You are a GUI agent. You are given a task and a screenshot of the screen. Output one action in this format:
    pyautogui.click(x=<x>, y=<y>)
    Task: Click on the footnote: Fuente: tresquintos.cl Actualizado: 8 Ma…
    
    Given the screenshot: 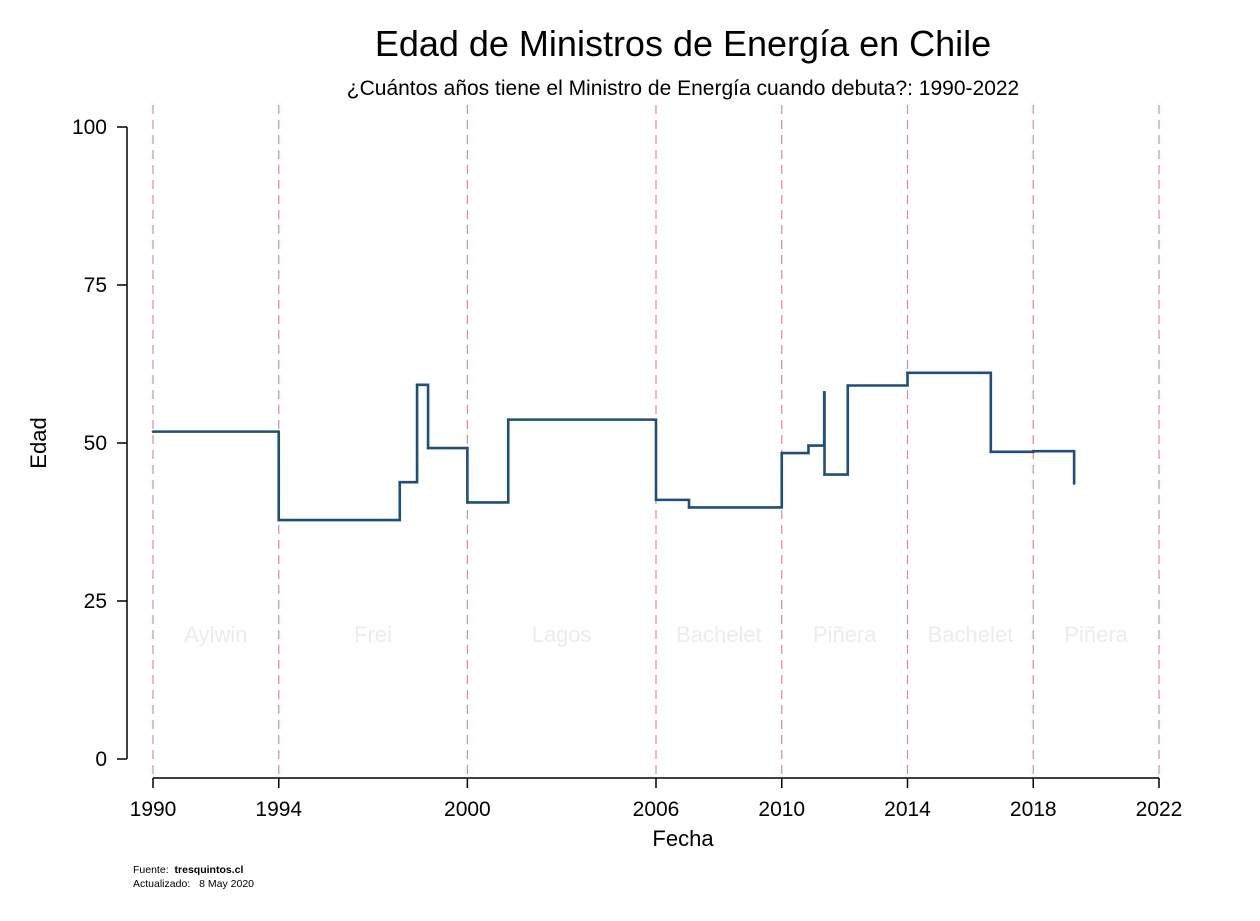 What is the action you would take?
    pyautogui.click(x=193, y=877)
    